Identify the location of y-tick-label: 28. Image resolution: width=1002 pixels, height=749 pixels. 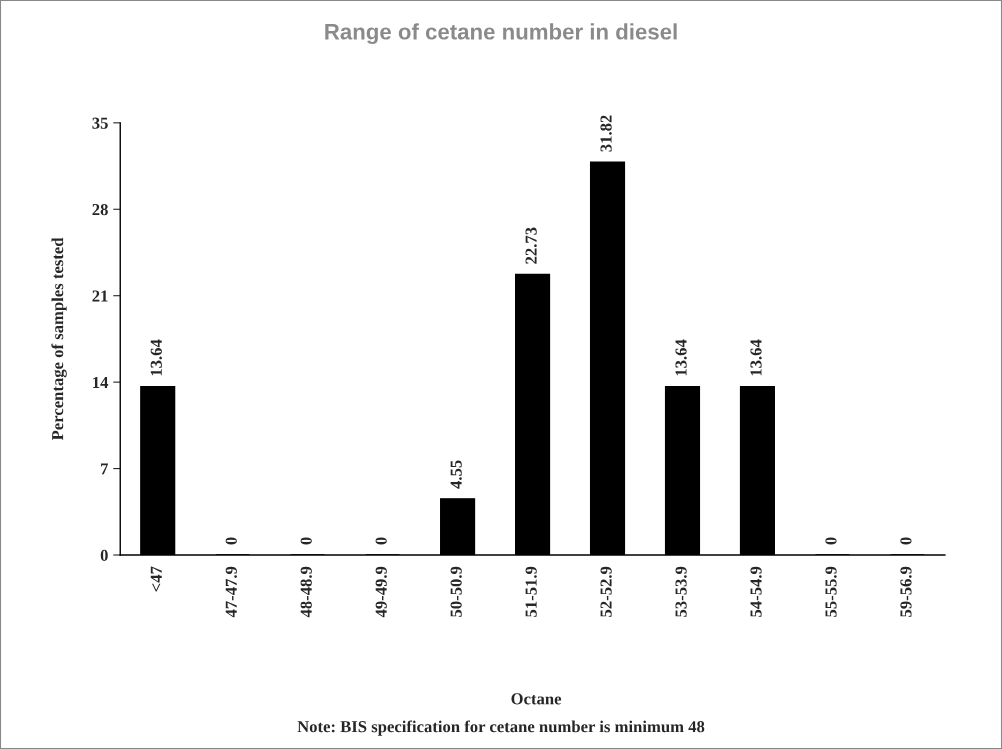
(100, 209).